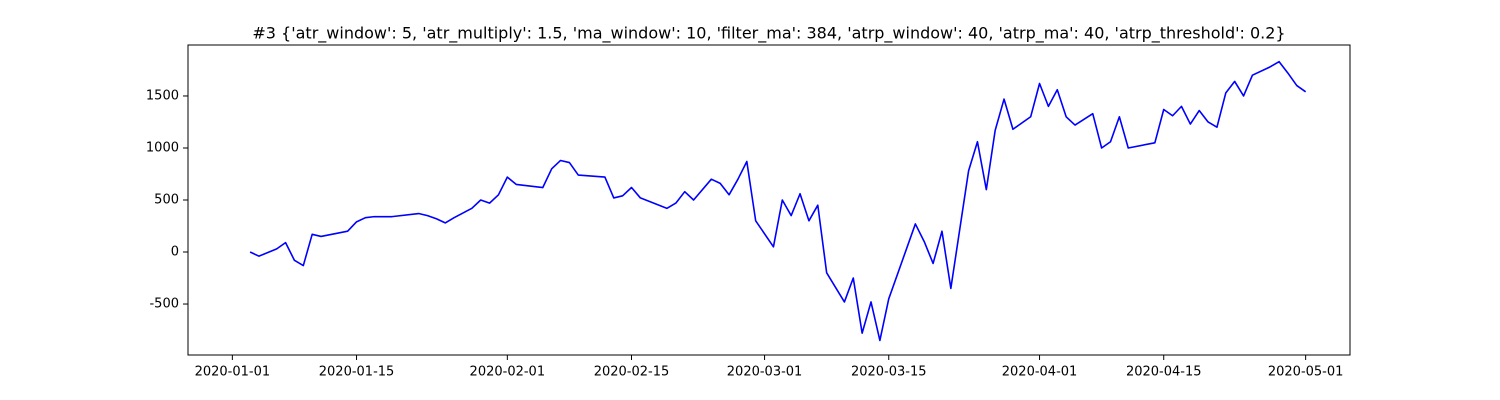  I want to click on x-tick-label: 2020-02-15, so click(632, 372).